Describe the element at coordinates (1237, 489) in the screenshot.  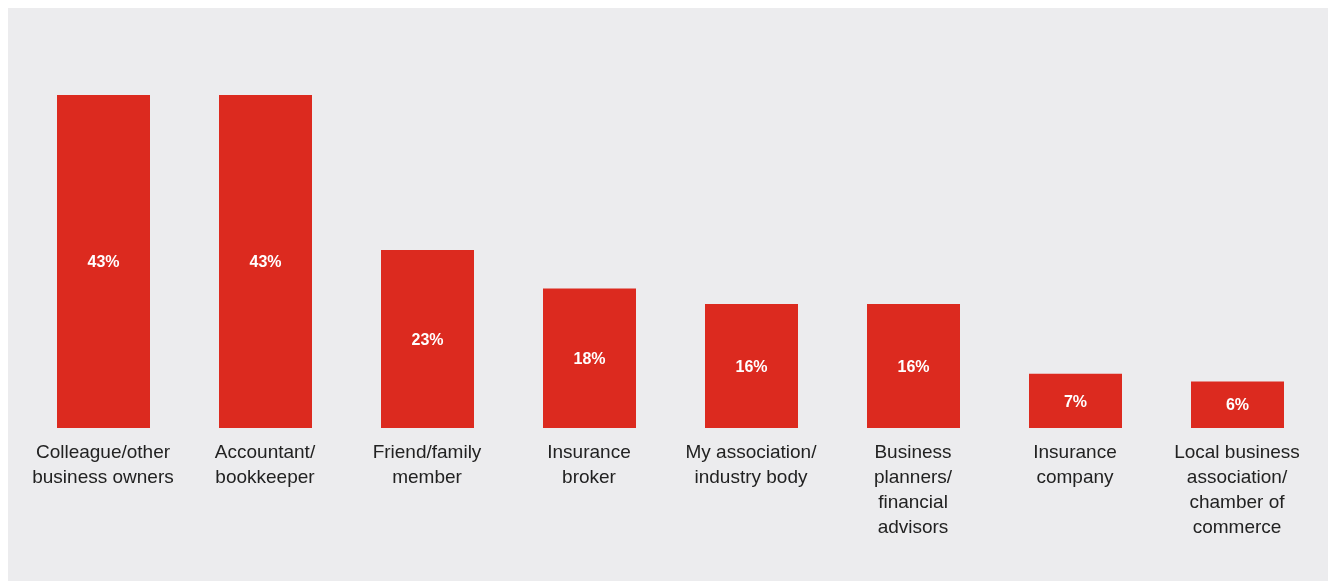
I see `x-tick-label: Local business association/chamber of commerce` at that location.